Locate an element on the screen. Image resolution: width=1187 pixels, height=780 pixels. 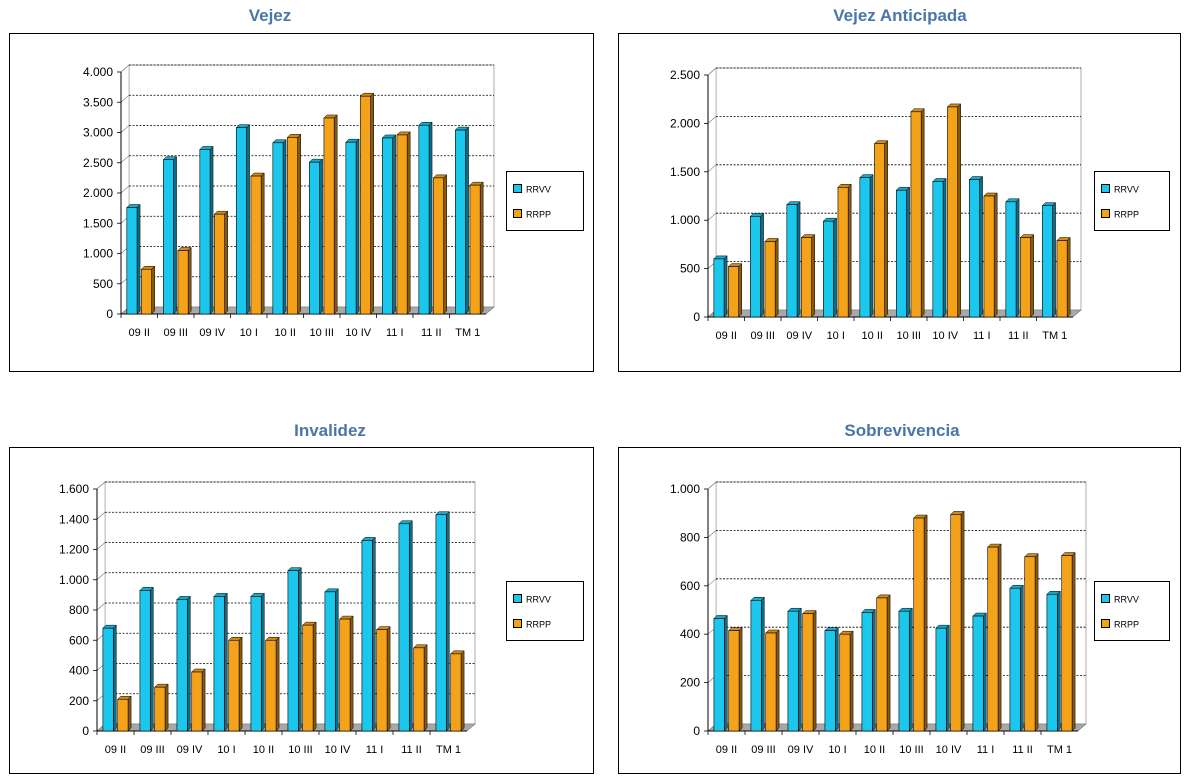
legend-swatch-rrpp is located at coordinates (1105, 214).